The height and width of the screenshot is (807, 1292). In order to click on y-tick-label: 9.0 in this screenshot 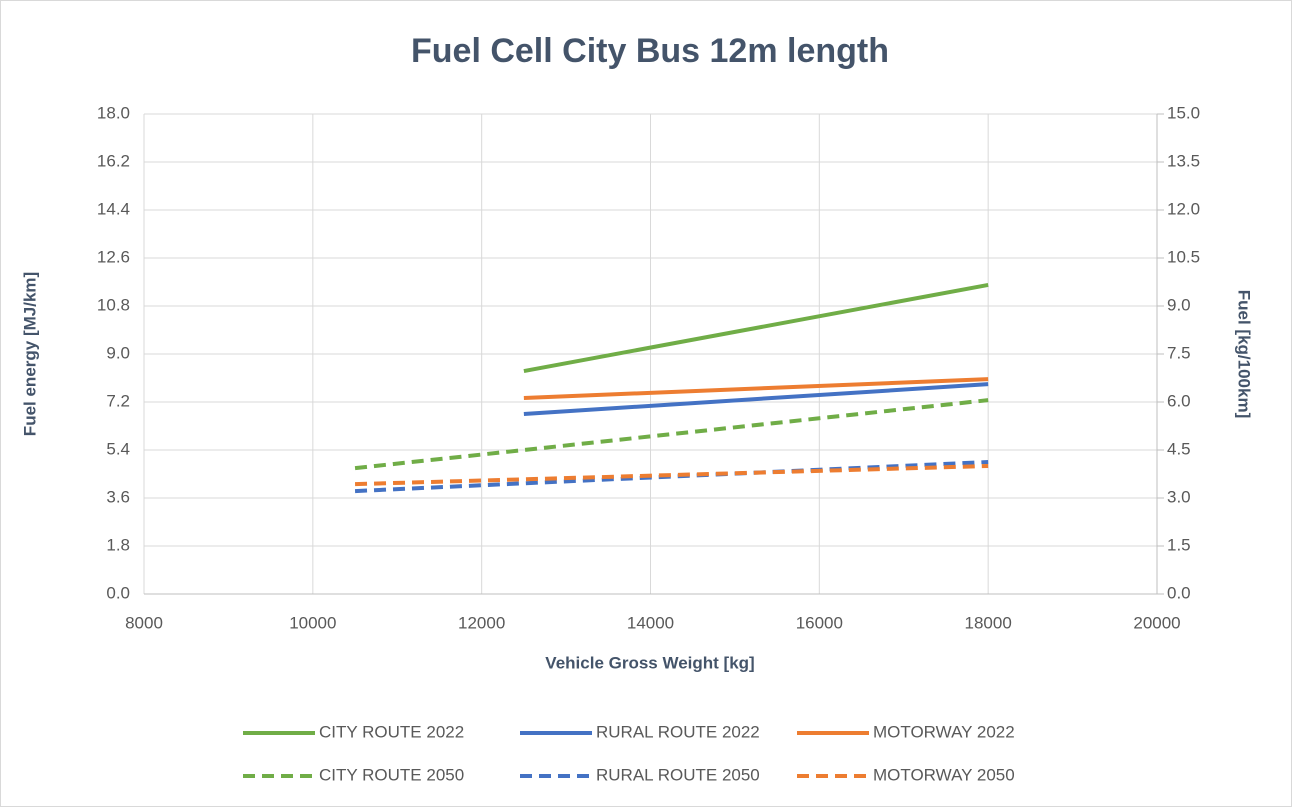, I will do `click(118, 352)`.